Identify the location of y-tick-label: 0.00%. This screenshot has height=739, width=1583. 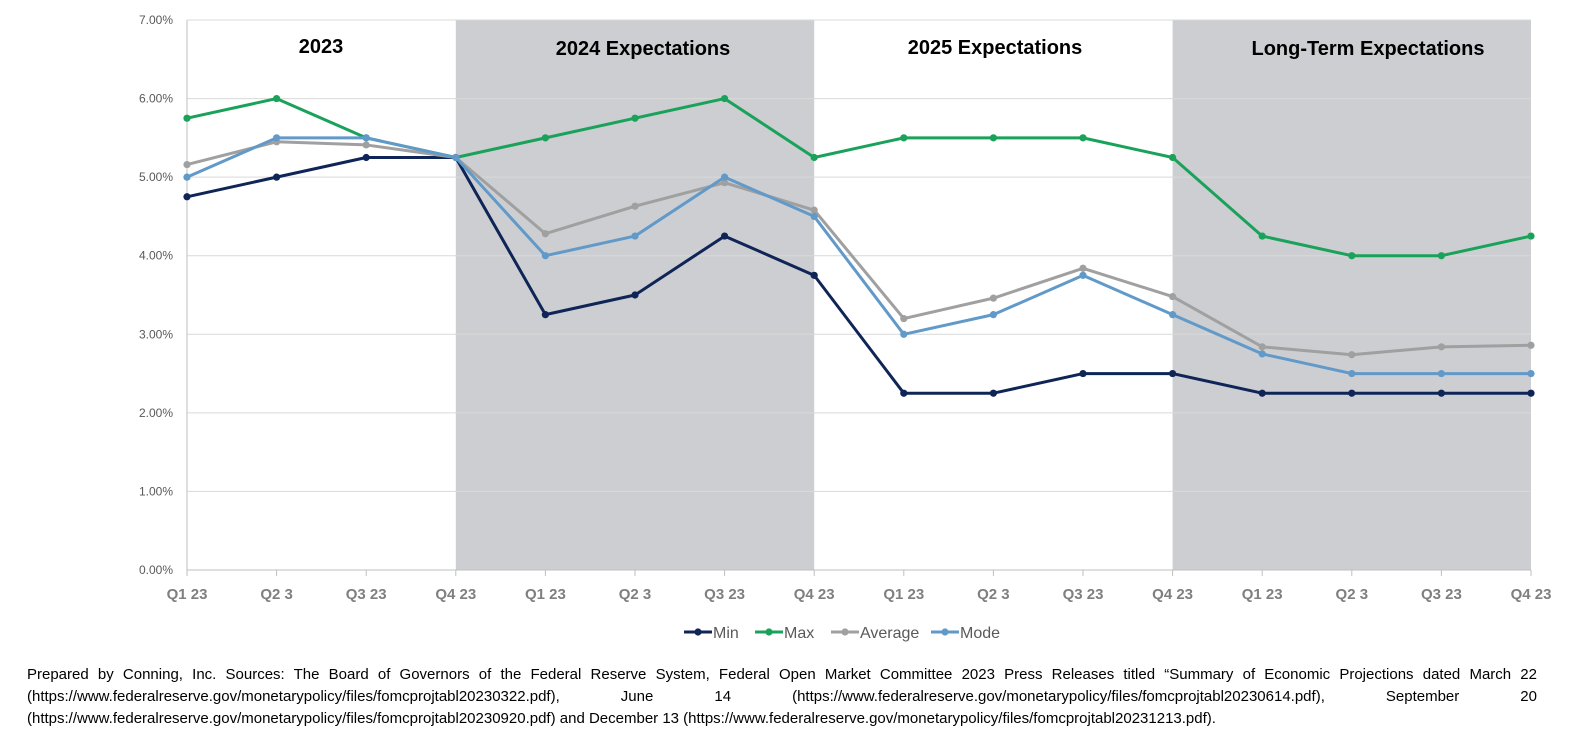
(156, 570).